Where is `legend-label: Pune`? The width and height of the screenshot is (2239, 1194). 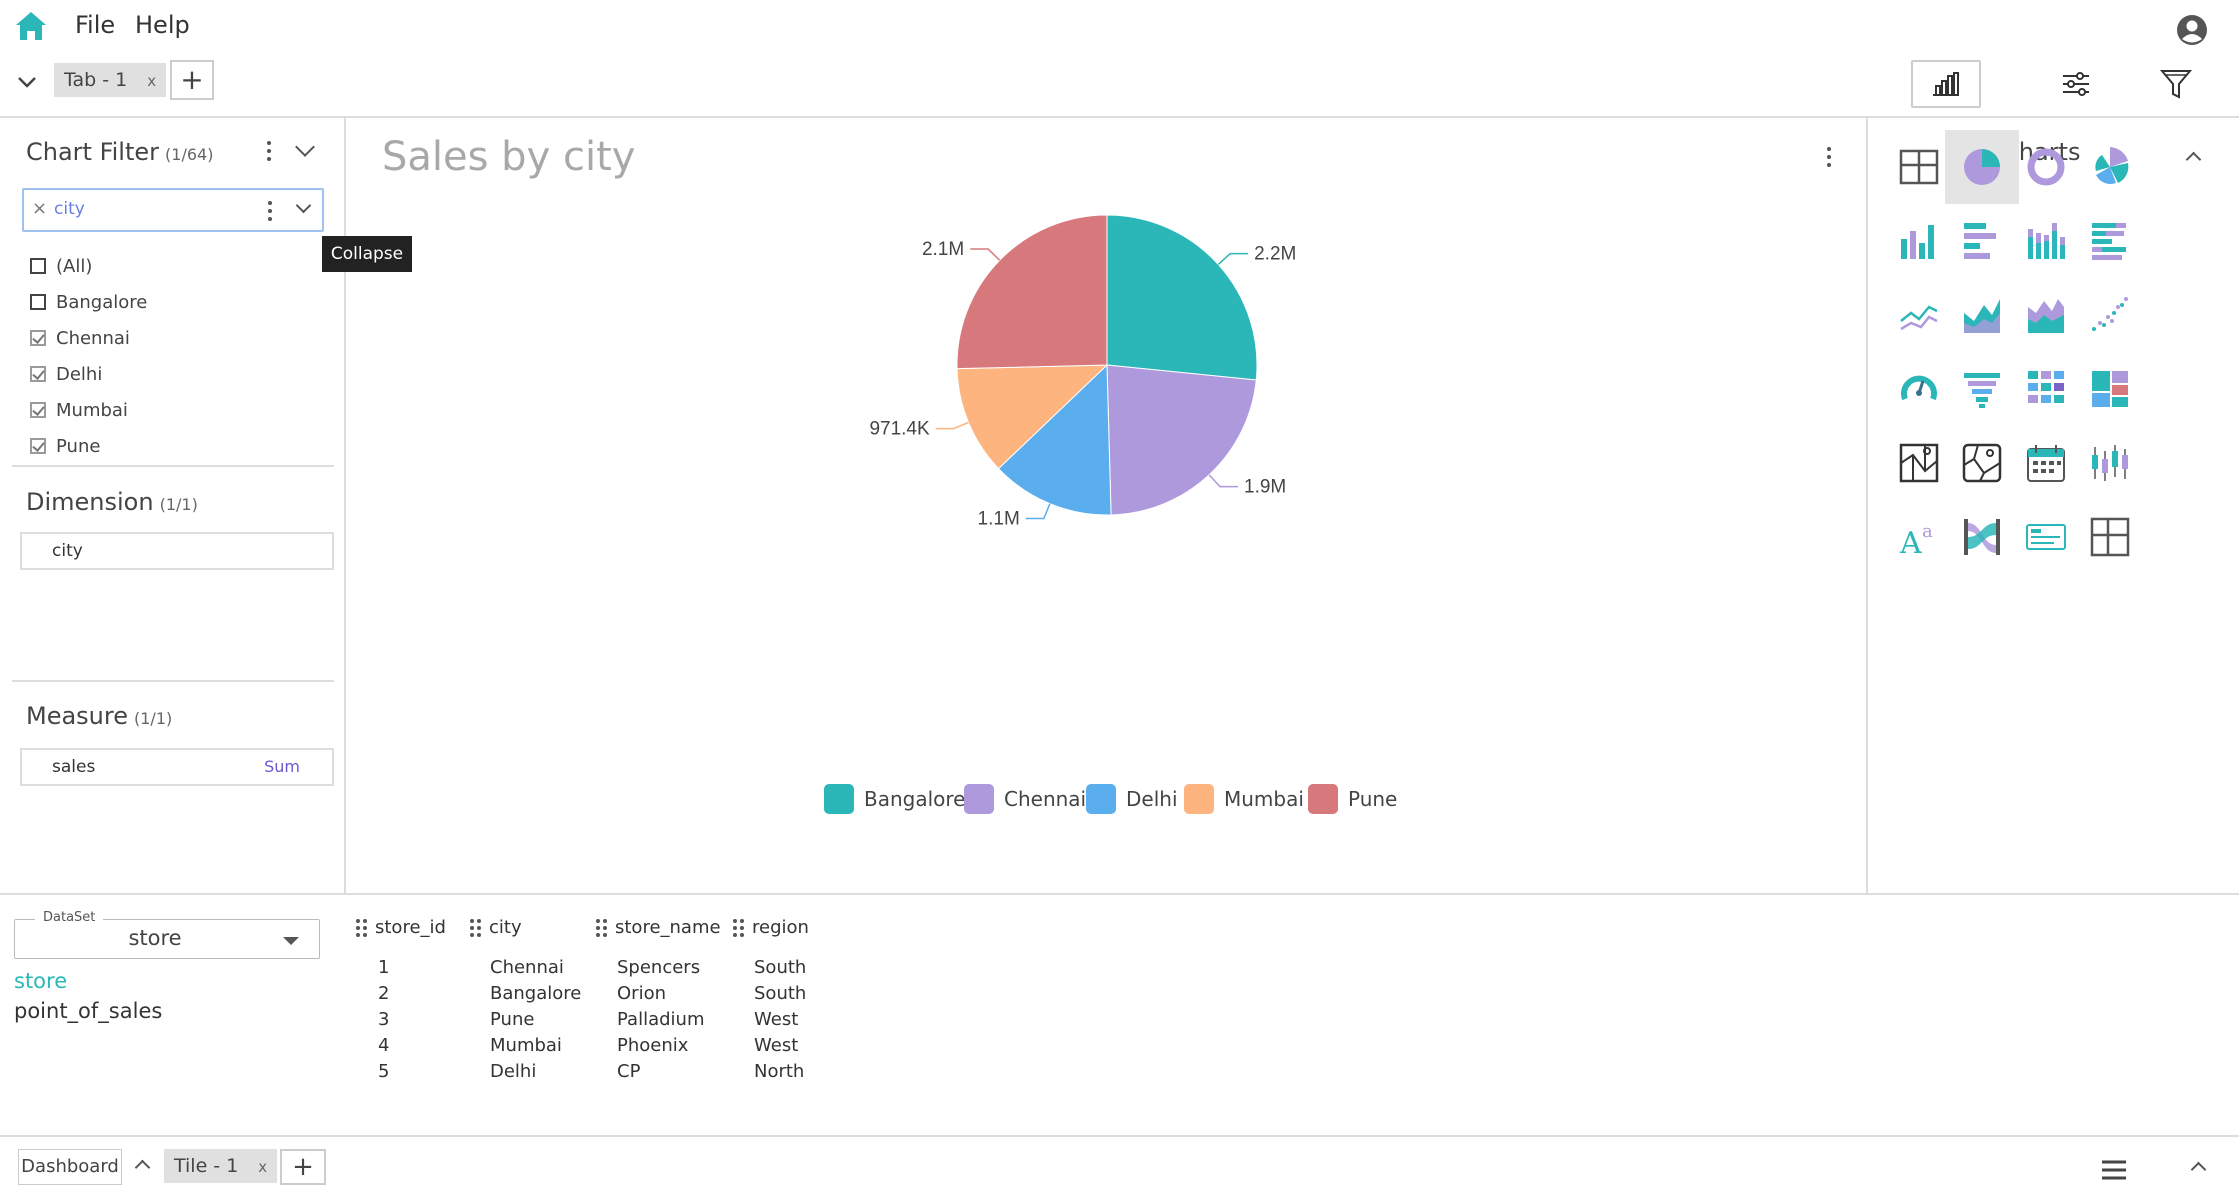
legend-label: Pune is located at coordinates (1373, 799).